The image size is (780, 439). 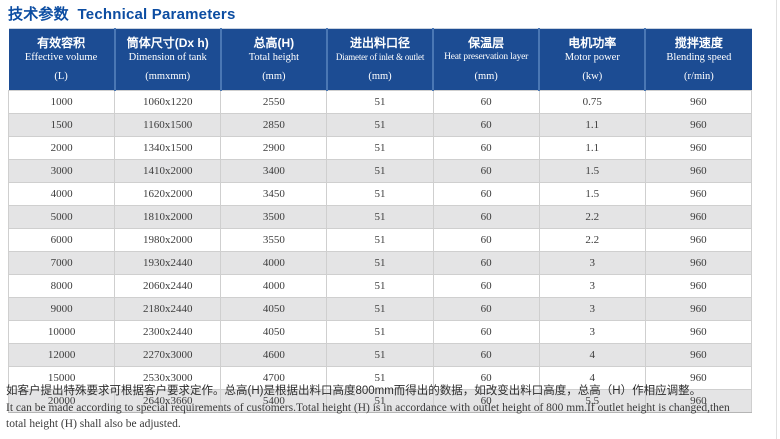 I want to click on table-cell: 2640x3660, so click(x=168, y=401).